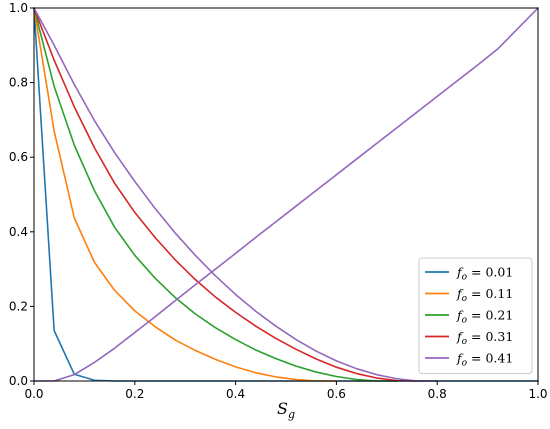  Describe the element at coordinates (235, 394) in the screenshot. I see `x-tick-label: 0.4` at that location.